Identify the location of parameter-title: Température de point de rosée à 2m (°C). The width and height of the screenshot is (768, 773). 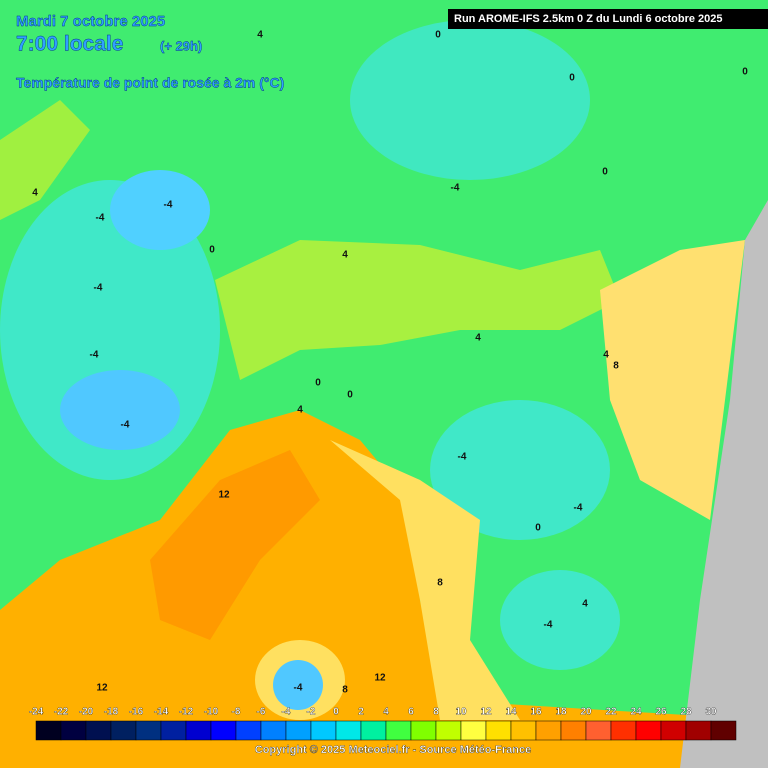
(150, 83).